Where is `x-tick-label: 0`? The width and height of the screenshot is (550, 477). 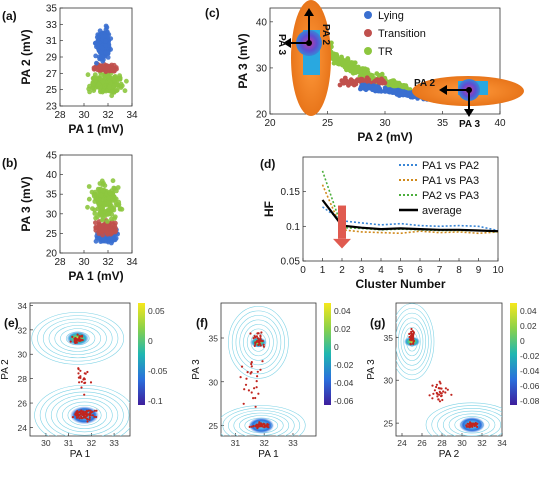 x-tick-label: 0 is located at coordinates (303, 270).